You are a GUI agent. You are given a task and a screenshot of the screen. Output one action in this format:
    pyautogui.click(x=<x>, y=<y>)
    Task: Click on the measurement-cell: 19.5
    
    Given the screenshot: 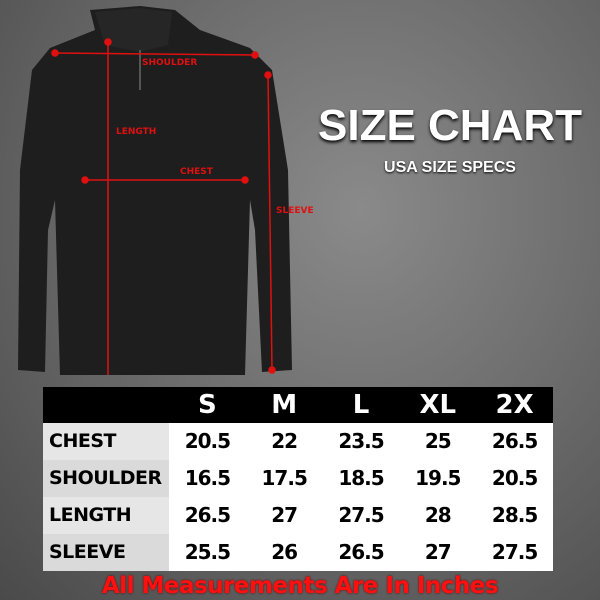 What is the action you would take?
    pyautogui.click(x=438, y=478)
    